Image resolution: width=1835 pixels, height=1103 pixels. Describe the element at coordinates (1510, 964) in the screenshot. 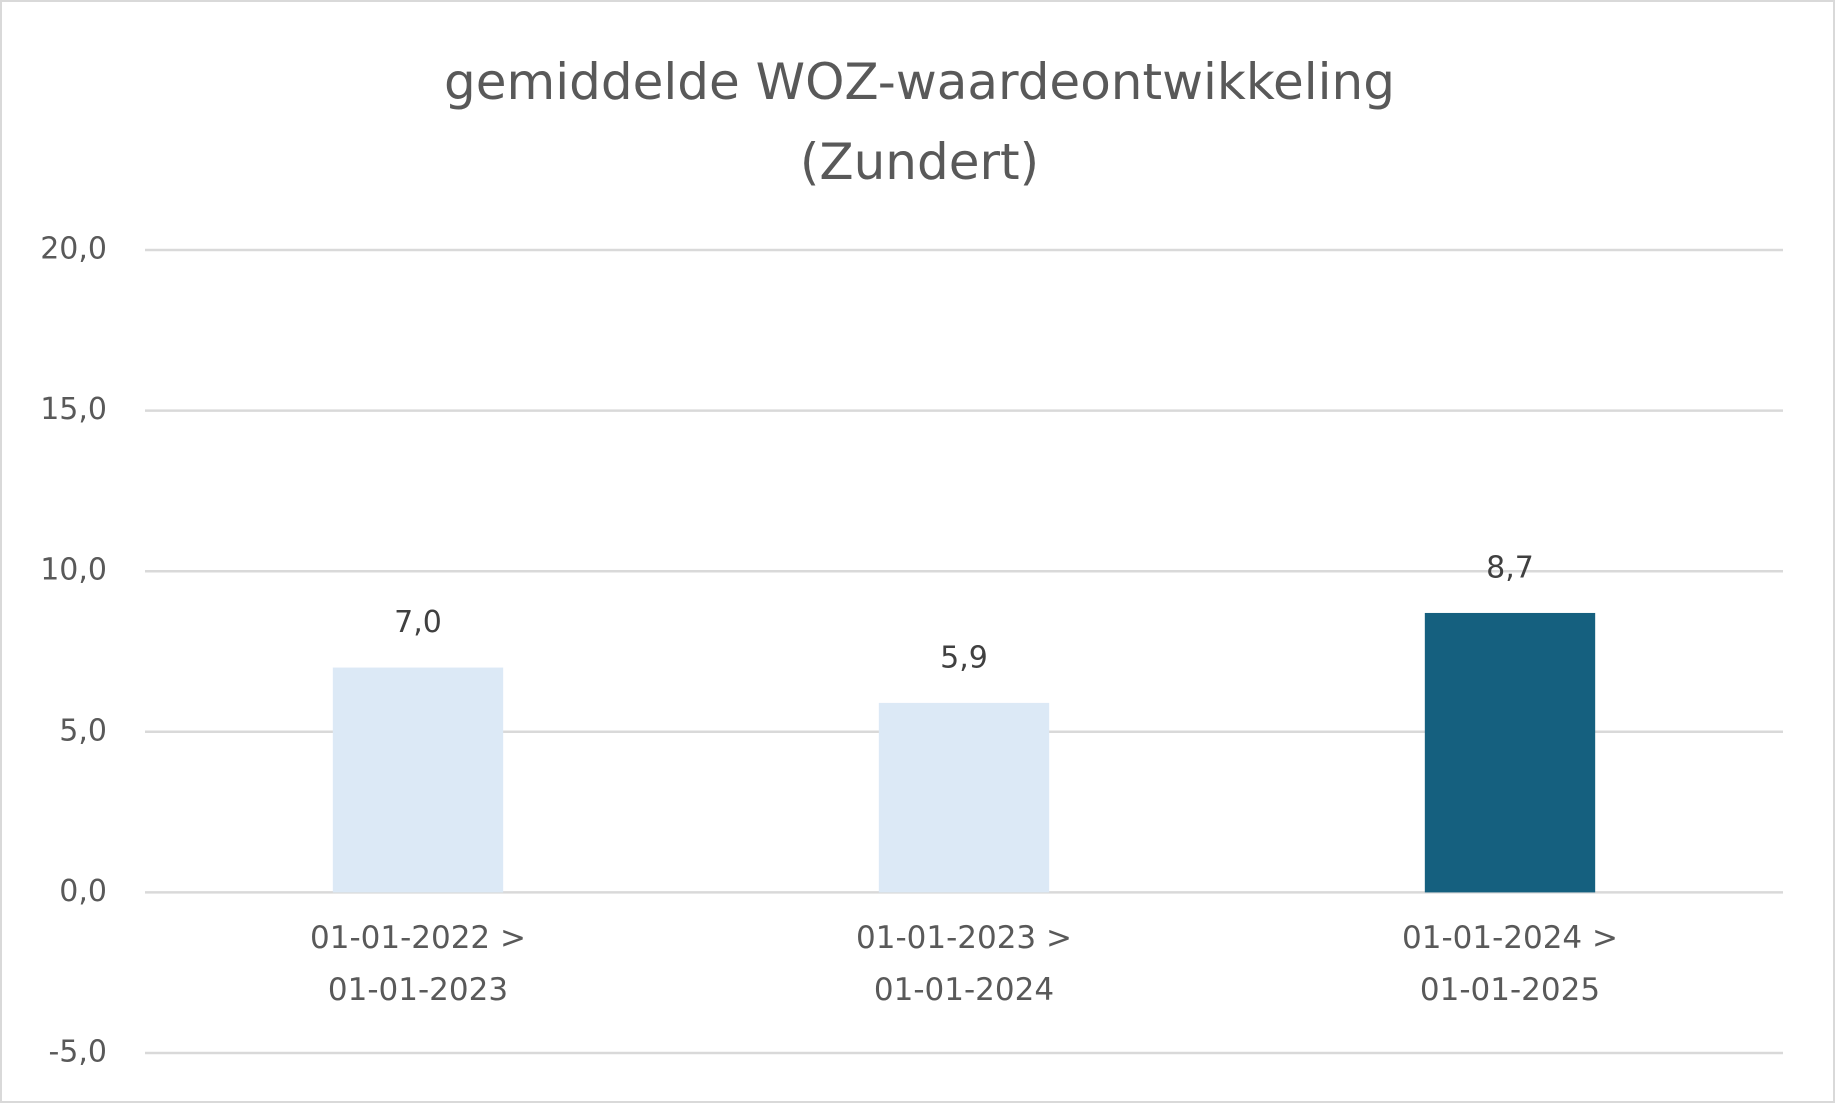

I see `x-tick-label: 01-01-2024 > 01-01-2025` at that location.